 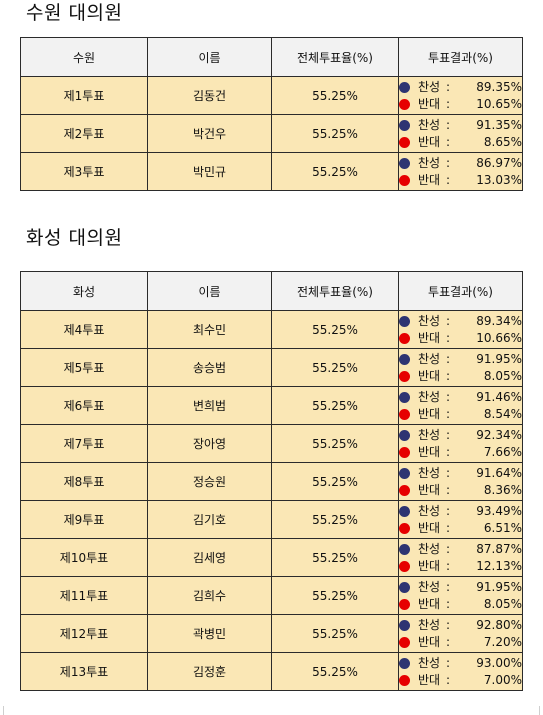 What do you see at coordinates (499, 86) in the screenshot?
I see `yes-percent: 89.35%` at bounding box center [499, 86].